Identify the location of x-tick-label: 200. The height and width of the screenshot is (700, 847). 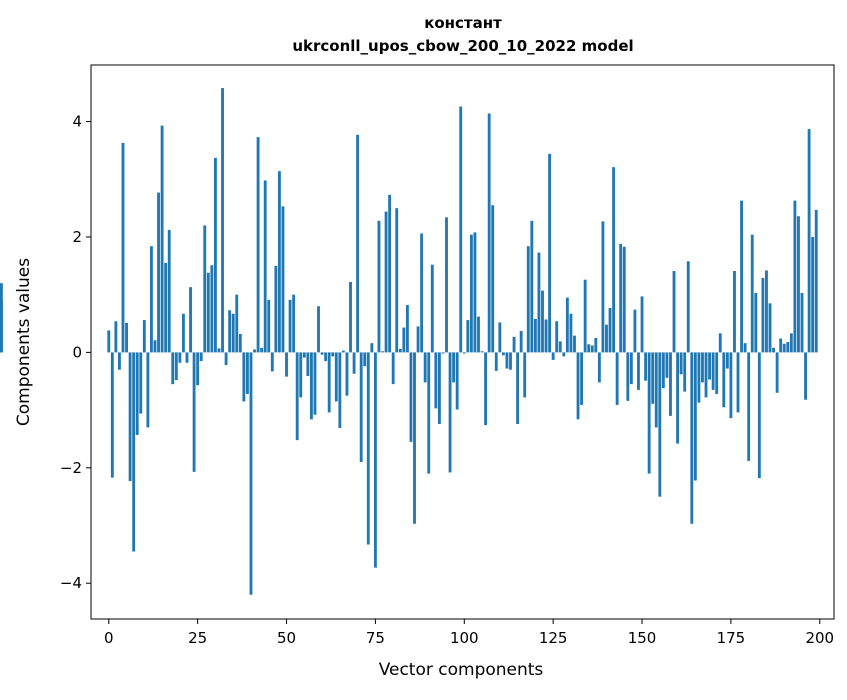
(819, 638).